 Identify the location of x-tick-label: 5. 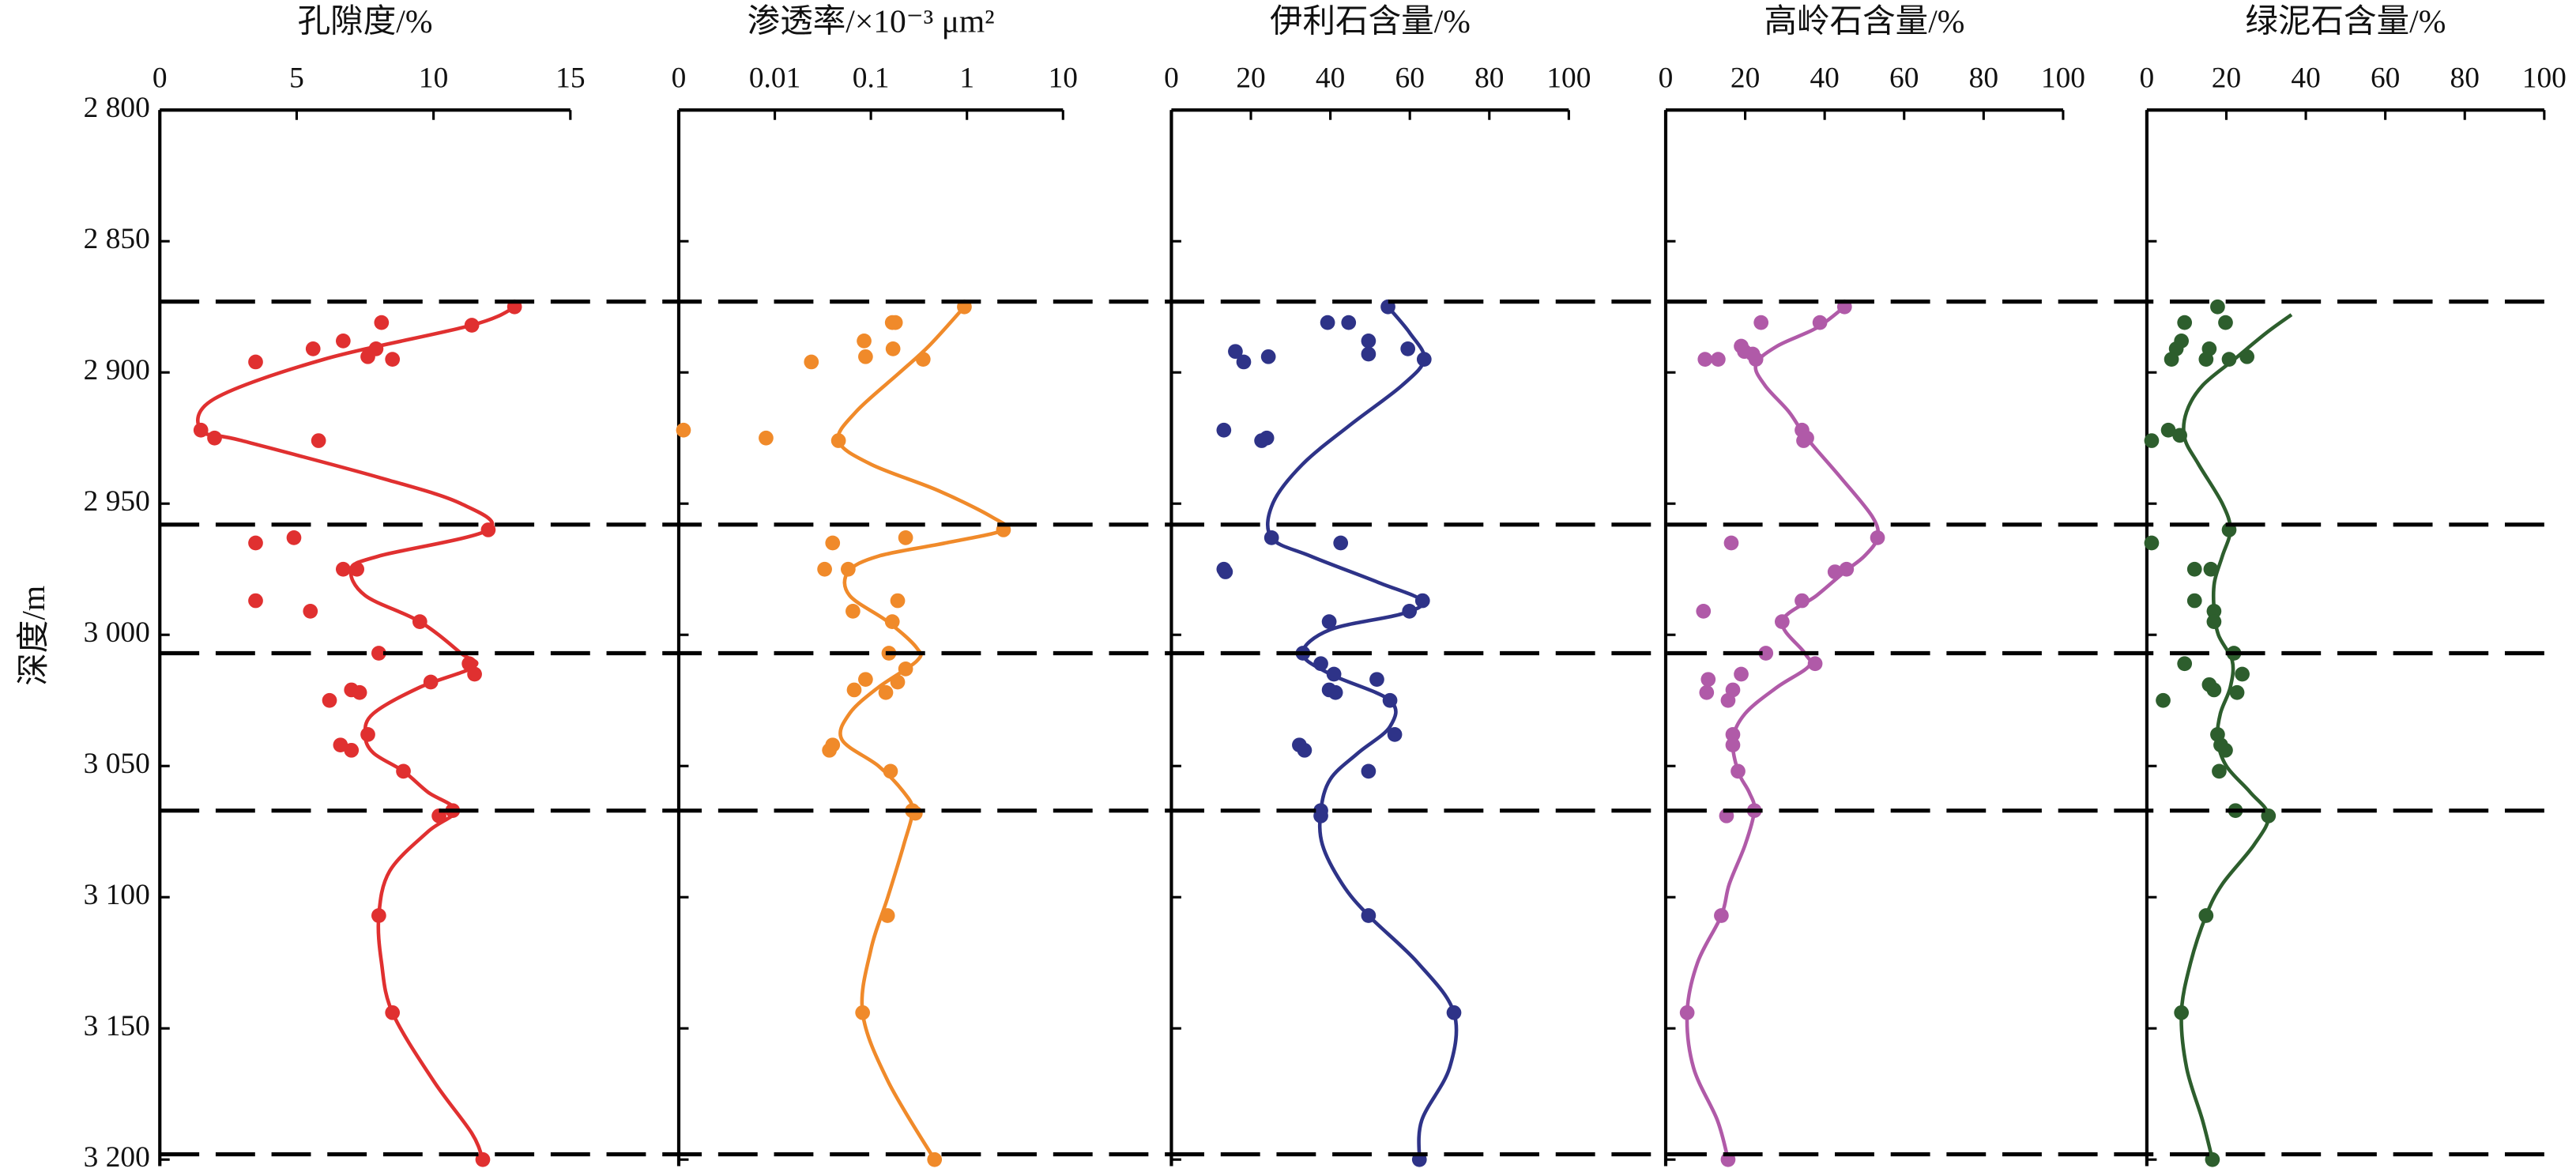
(296, 78).